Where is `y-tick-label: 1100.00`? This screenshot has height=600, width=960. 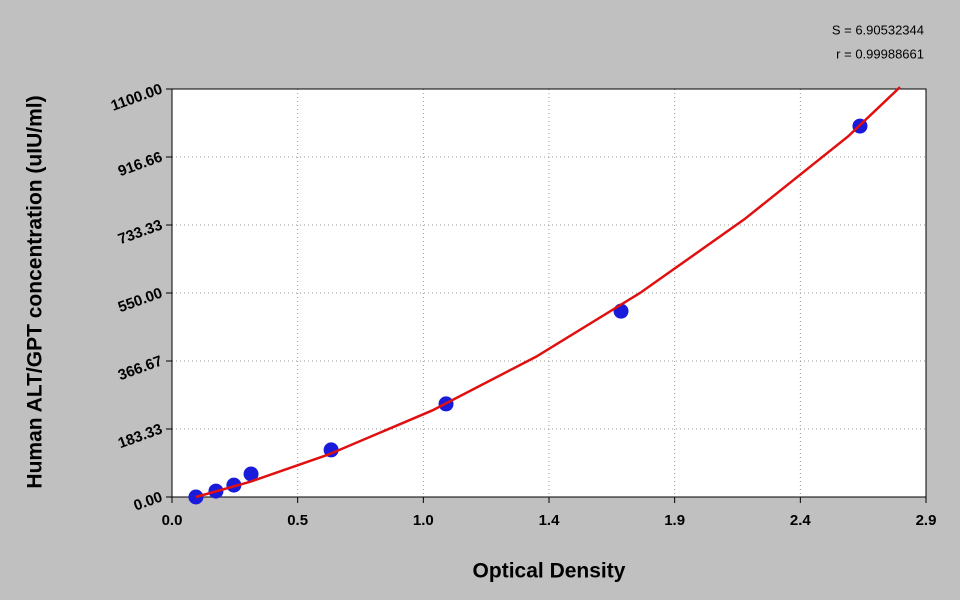 y-tick-label: 1100.00 is located at coordinates (137, 98).